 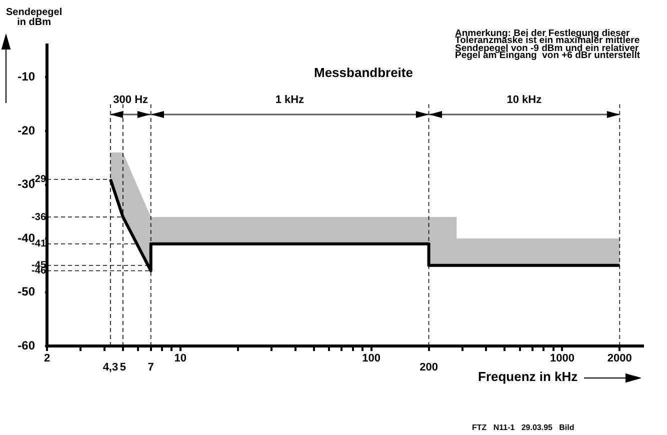 I want to click on x-tick-label: 100, so click(x=371, y=358).